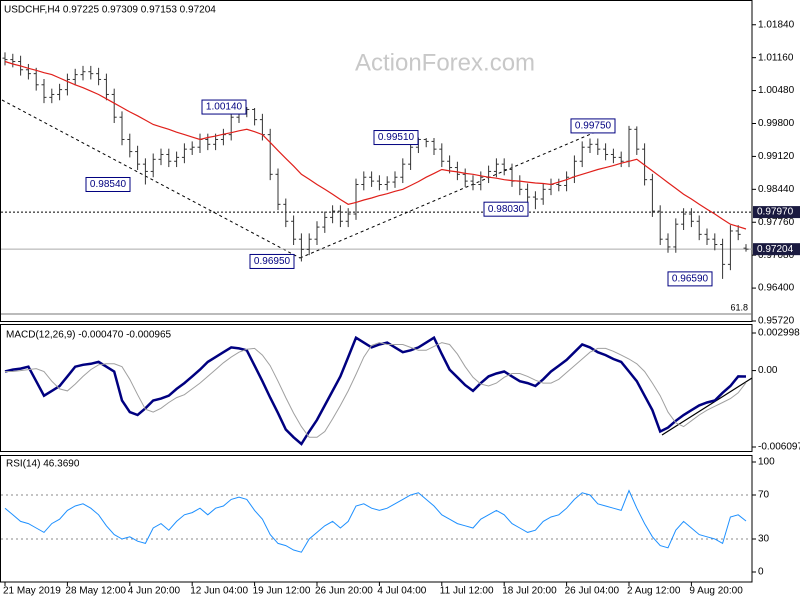 This screenshot has height=600, width=800. Describe the element at coordinates (776, 255) in the screenshot. I see `y-tick-label: 0.97080` at that location.